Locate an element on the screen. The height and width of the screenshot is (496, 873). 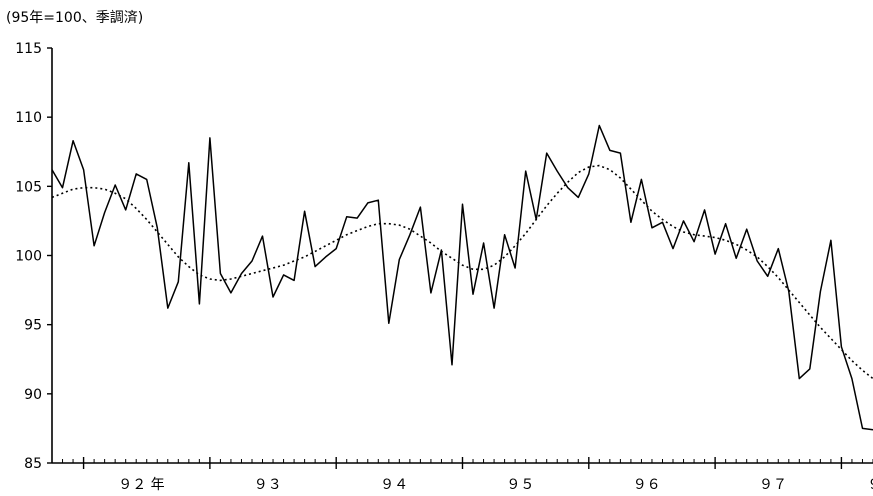
x-year-label: ９２ 年 is located at coordinates (141, 485).